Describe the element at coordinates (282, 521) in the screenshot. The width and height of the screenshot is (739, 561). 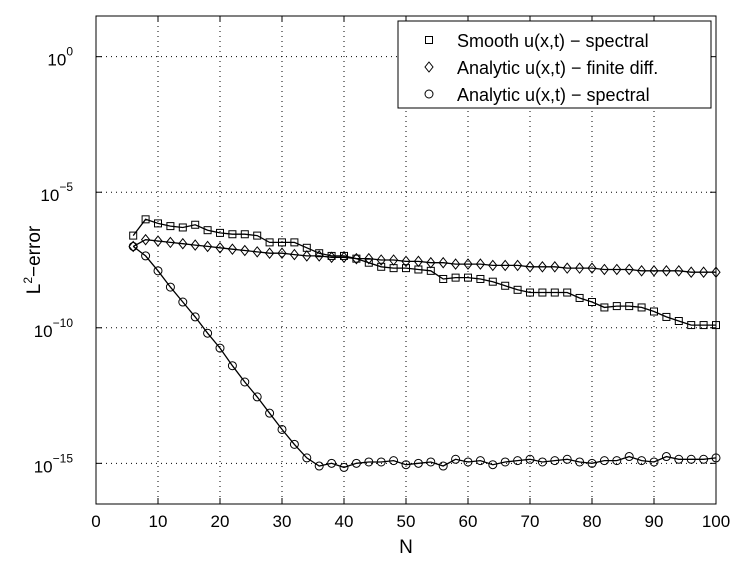
I see `x-tick-label: 30` at that location.